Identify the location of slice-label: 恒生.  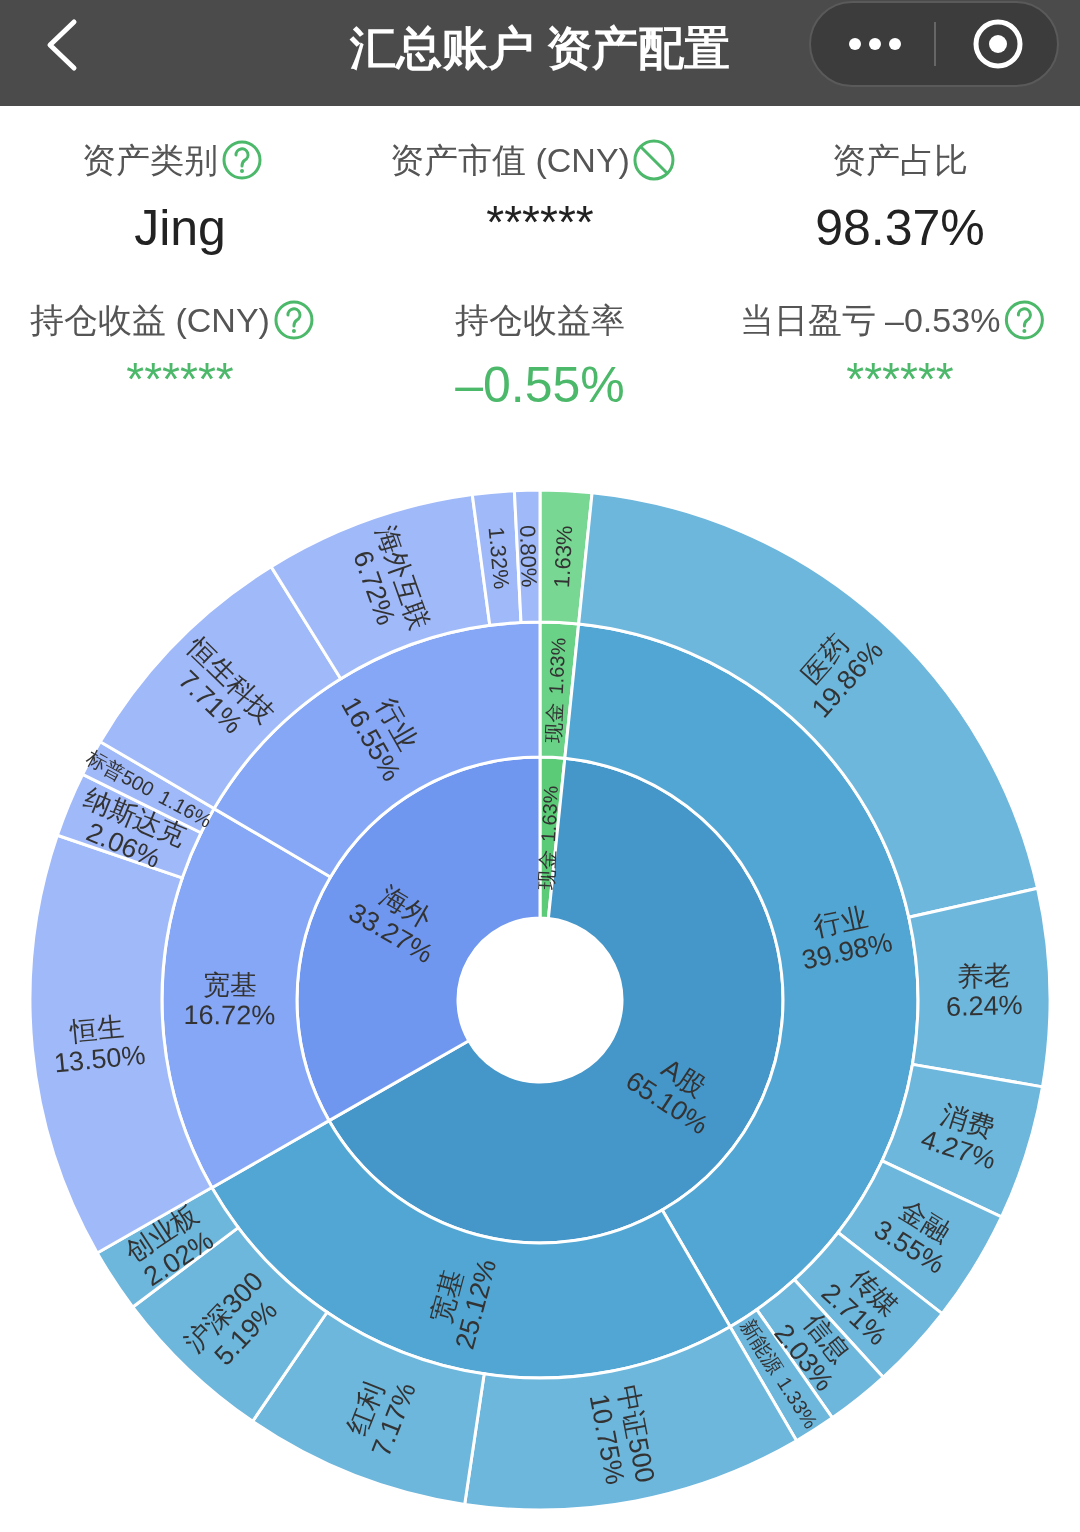
(96, 1029).